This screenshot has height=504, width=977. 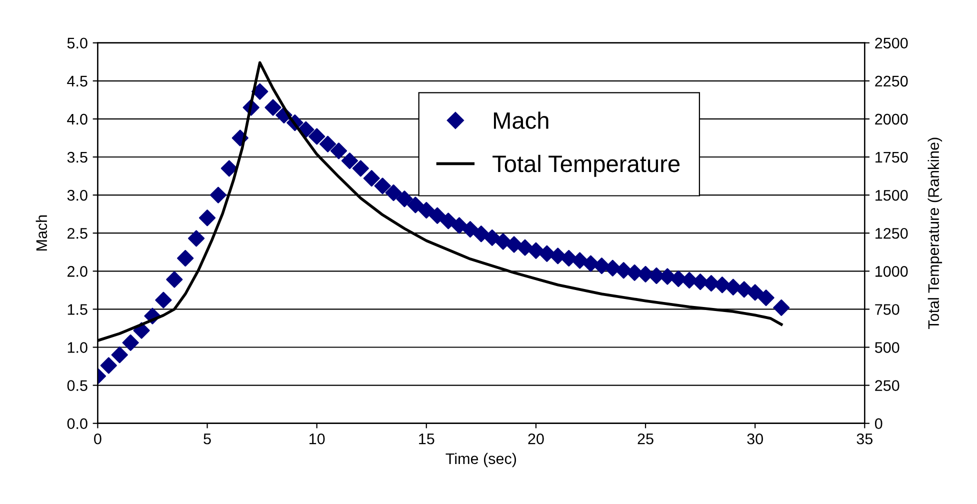 I want to click on y-tick-label: 3.0, so click(x=77, y=195).